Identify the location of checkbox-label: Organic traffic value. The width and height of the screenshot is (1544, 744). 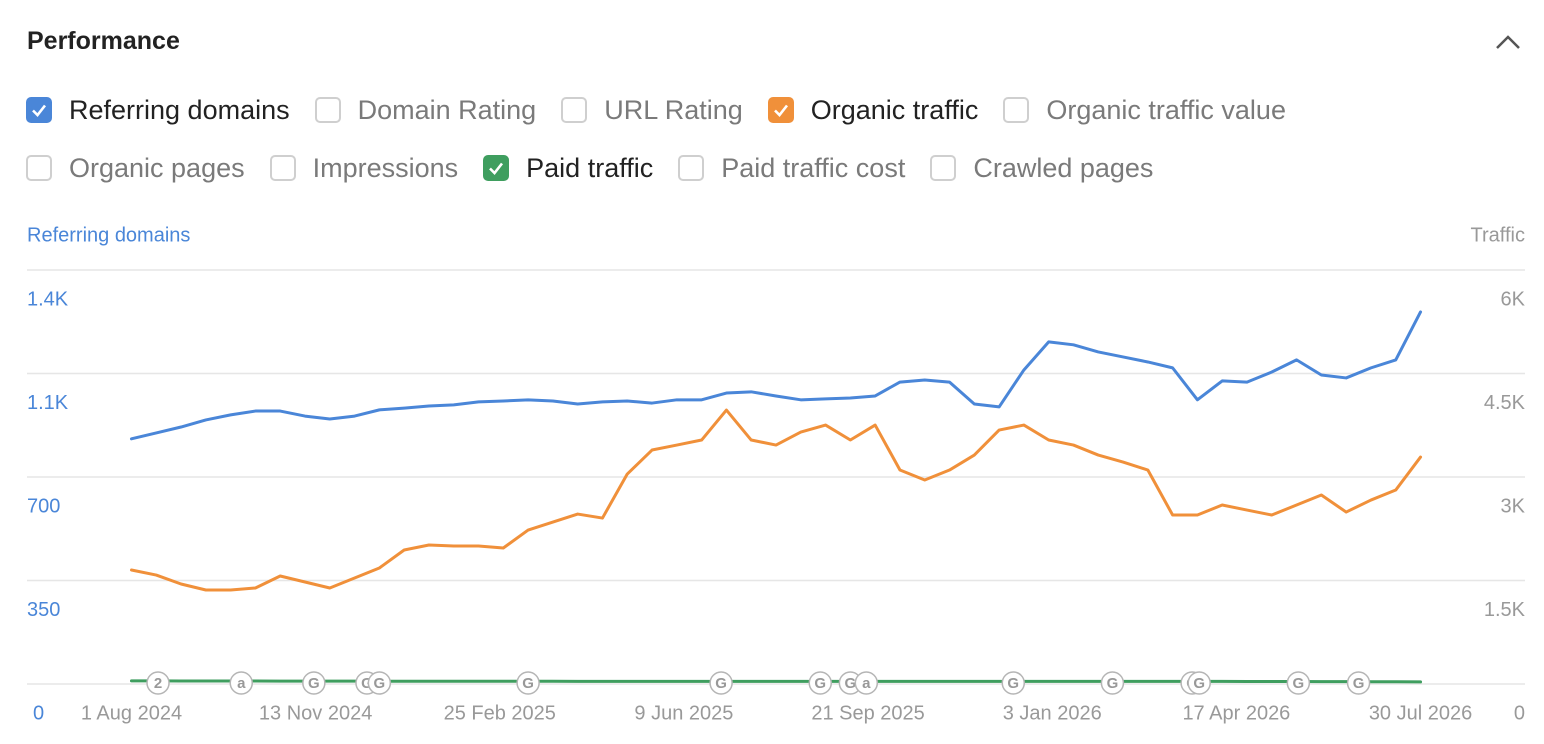
(1166, 109).